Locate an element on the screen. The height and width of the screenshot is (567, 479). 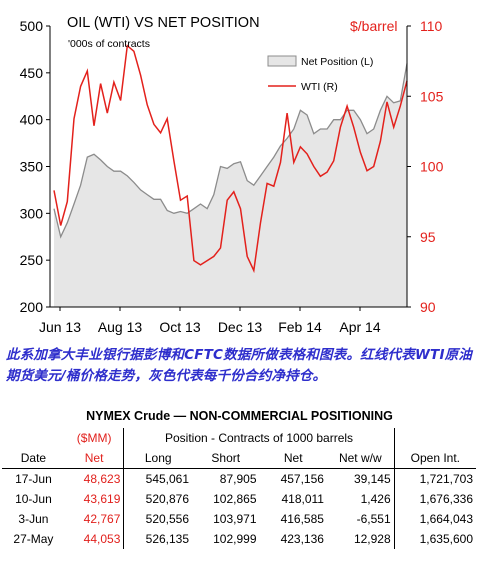
legend-label-wti: WTI (R) is located at coordinates (319, 87).